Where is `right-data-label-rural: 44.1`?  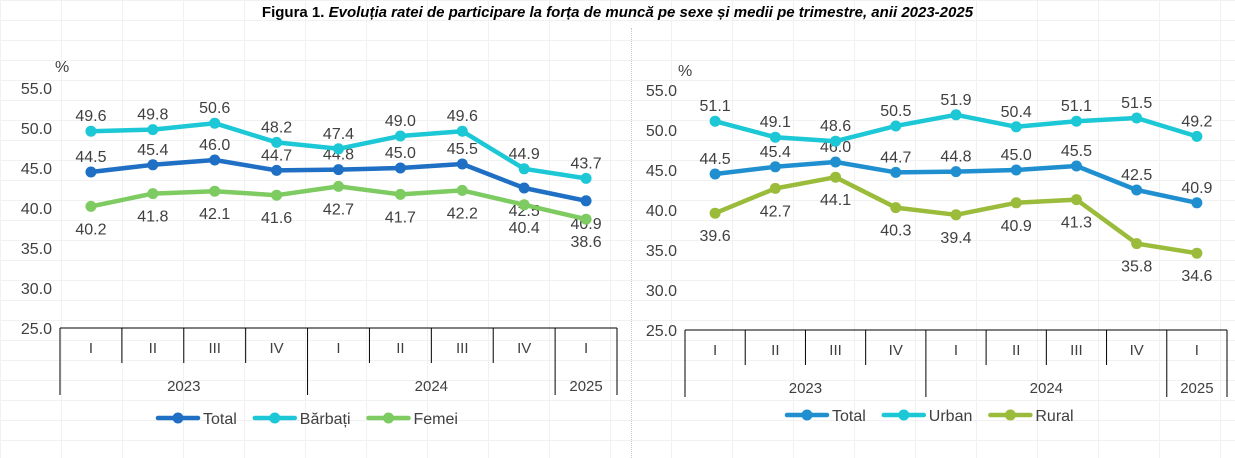
right-data-label-rural: 44.1 is located at coordinates (835, 200).